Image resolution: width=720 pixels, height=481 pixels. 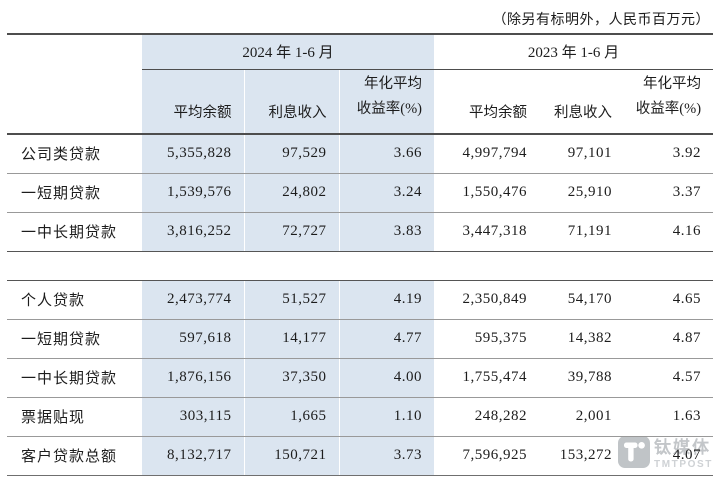 What do you see at coordinates (193, 232) in the screenshot?
I see `cell-2024-avg-balance: 3,816,252` at bounding box center [193, 232].